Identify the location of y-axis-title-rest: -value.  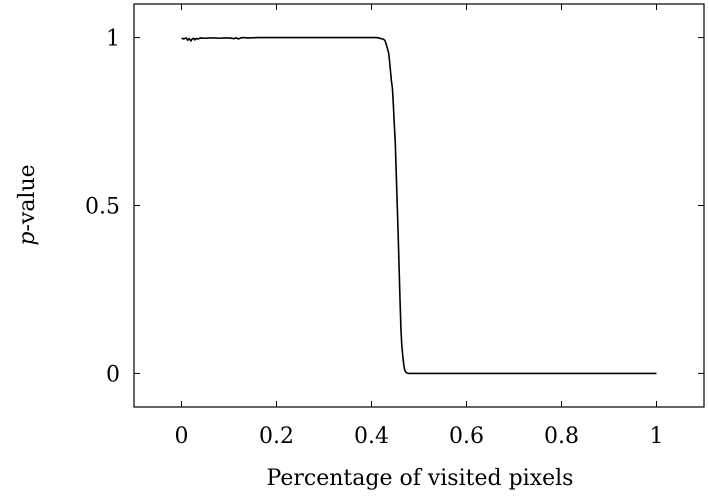
(27, 197).